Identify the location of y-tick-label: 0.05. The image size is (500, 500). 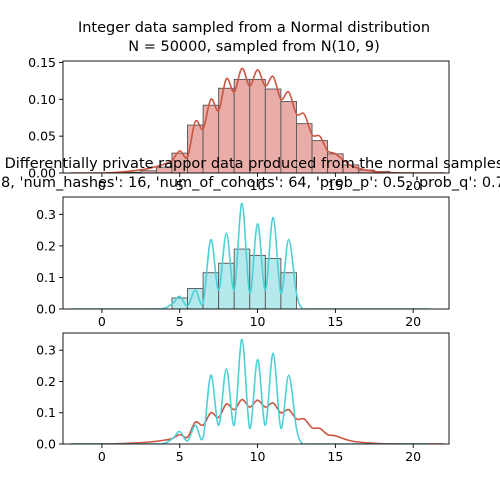
(42, 136).